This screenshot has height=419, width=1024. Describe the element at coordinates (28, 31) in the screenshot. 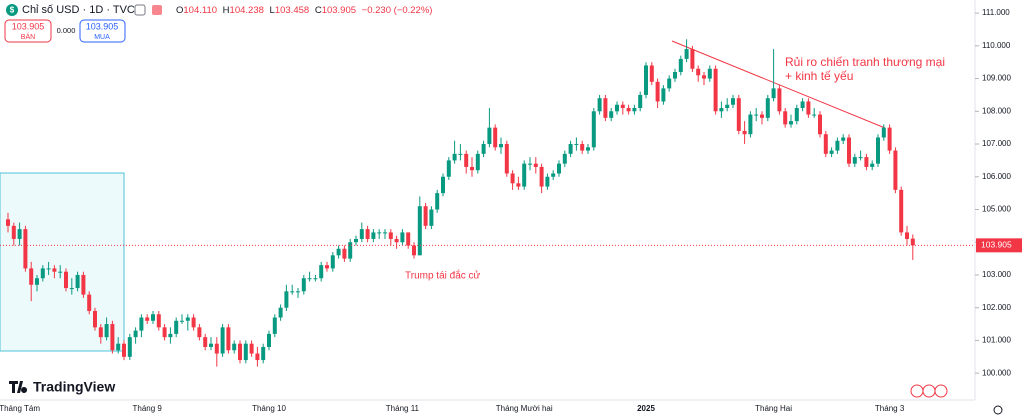

I see `sell-button` at that location.